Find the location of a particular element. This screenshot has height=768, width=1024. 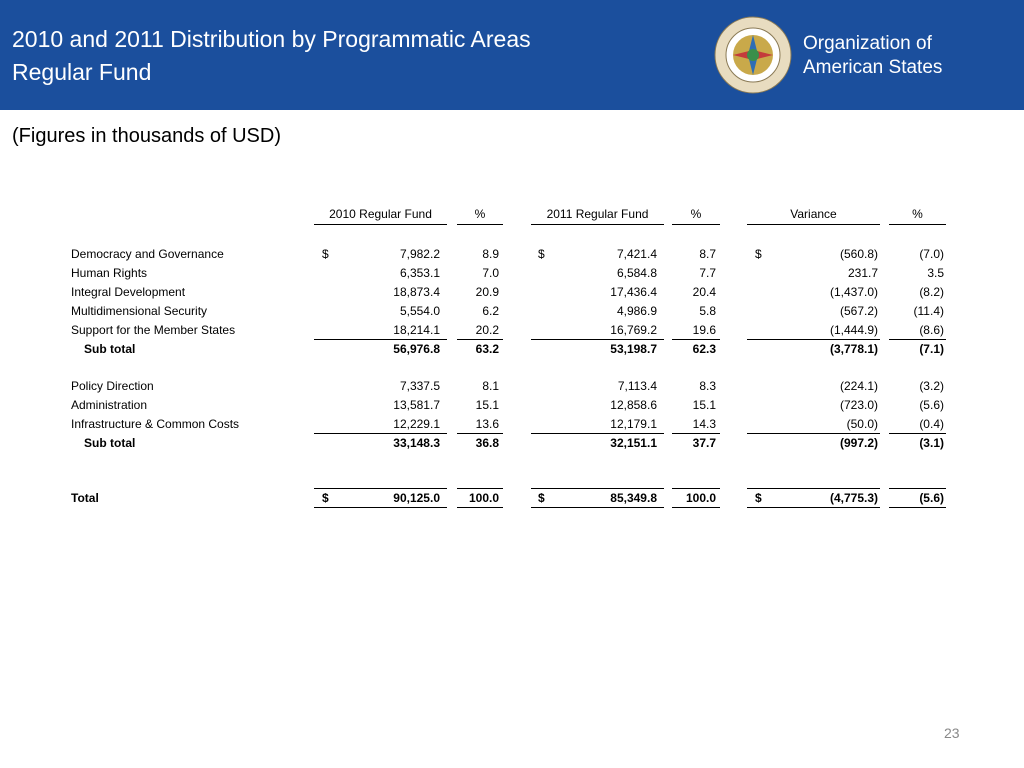

subtitle: (Figures in thousands of USD) is located at coordinates (147, 136).